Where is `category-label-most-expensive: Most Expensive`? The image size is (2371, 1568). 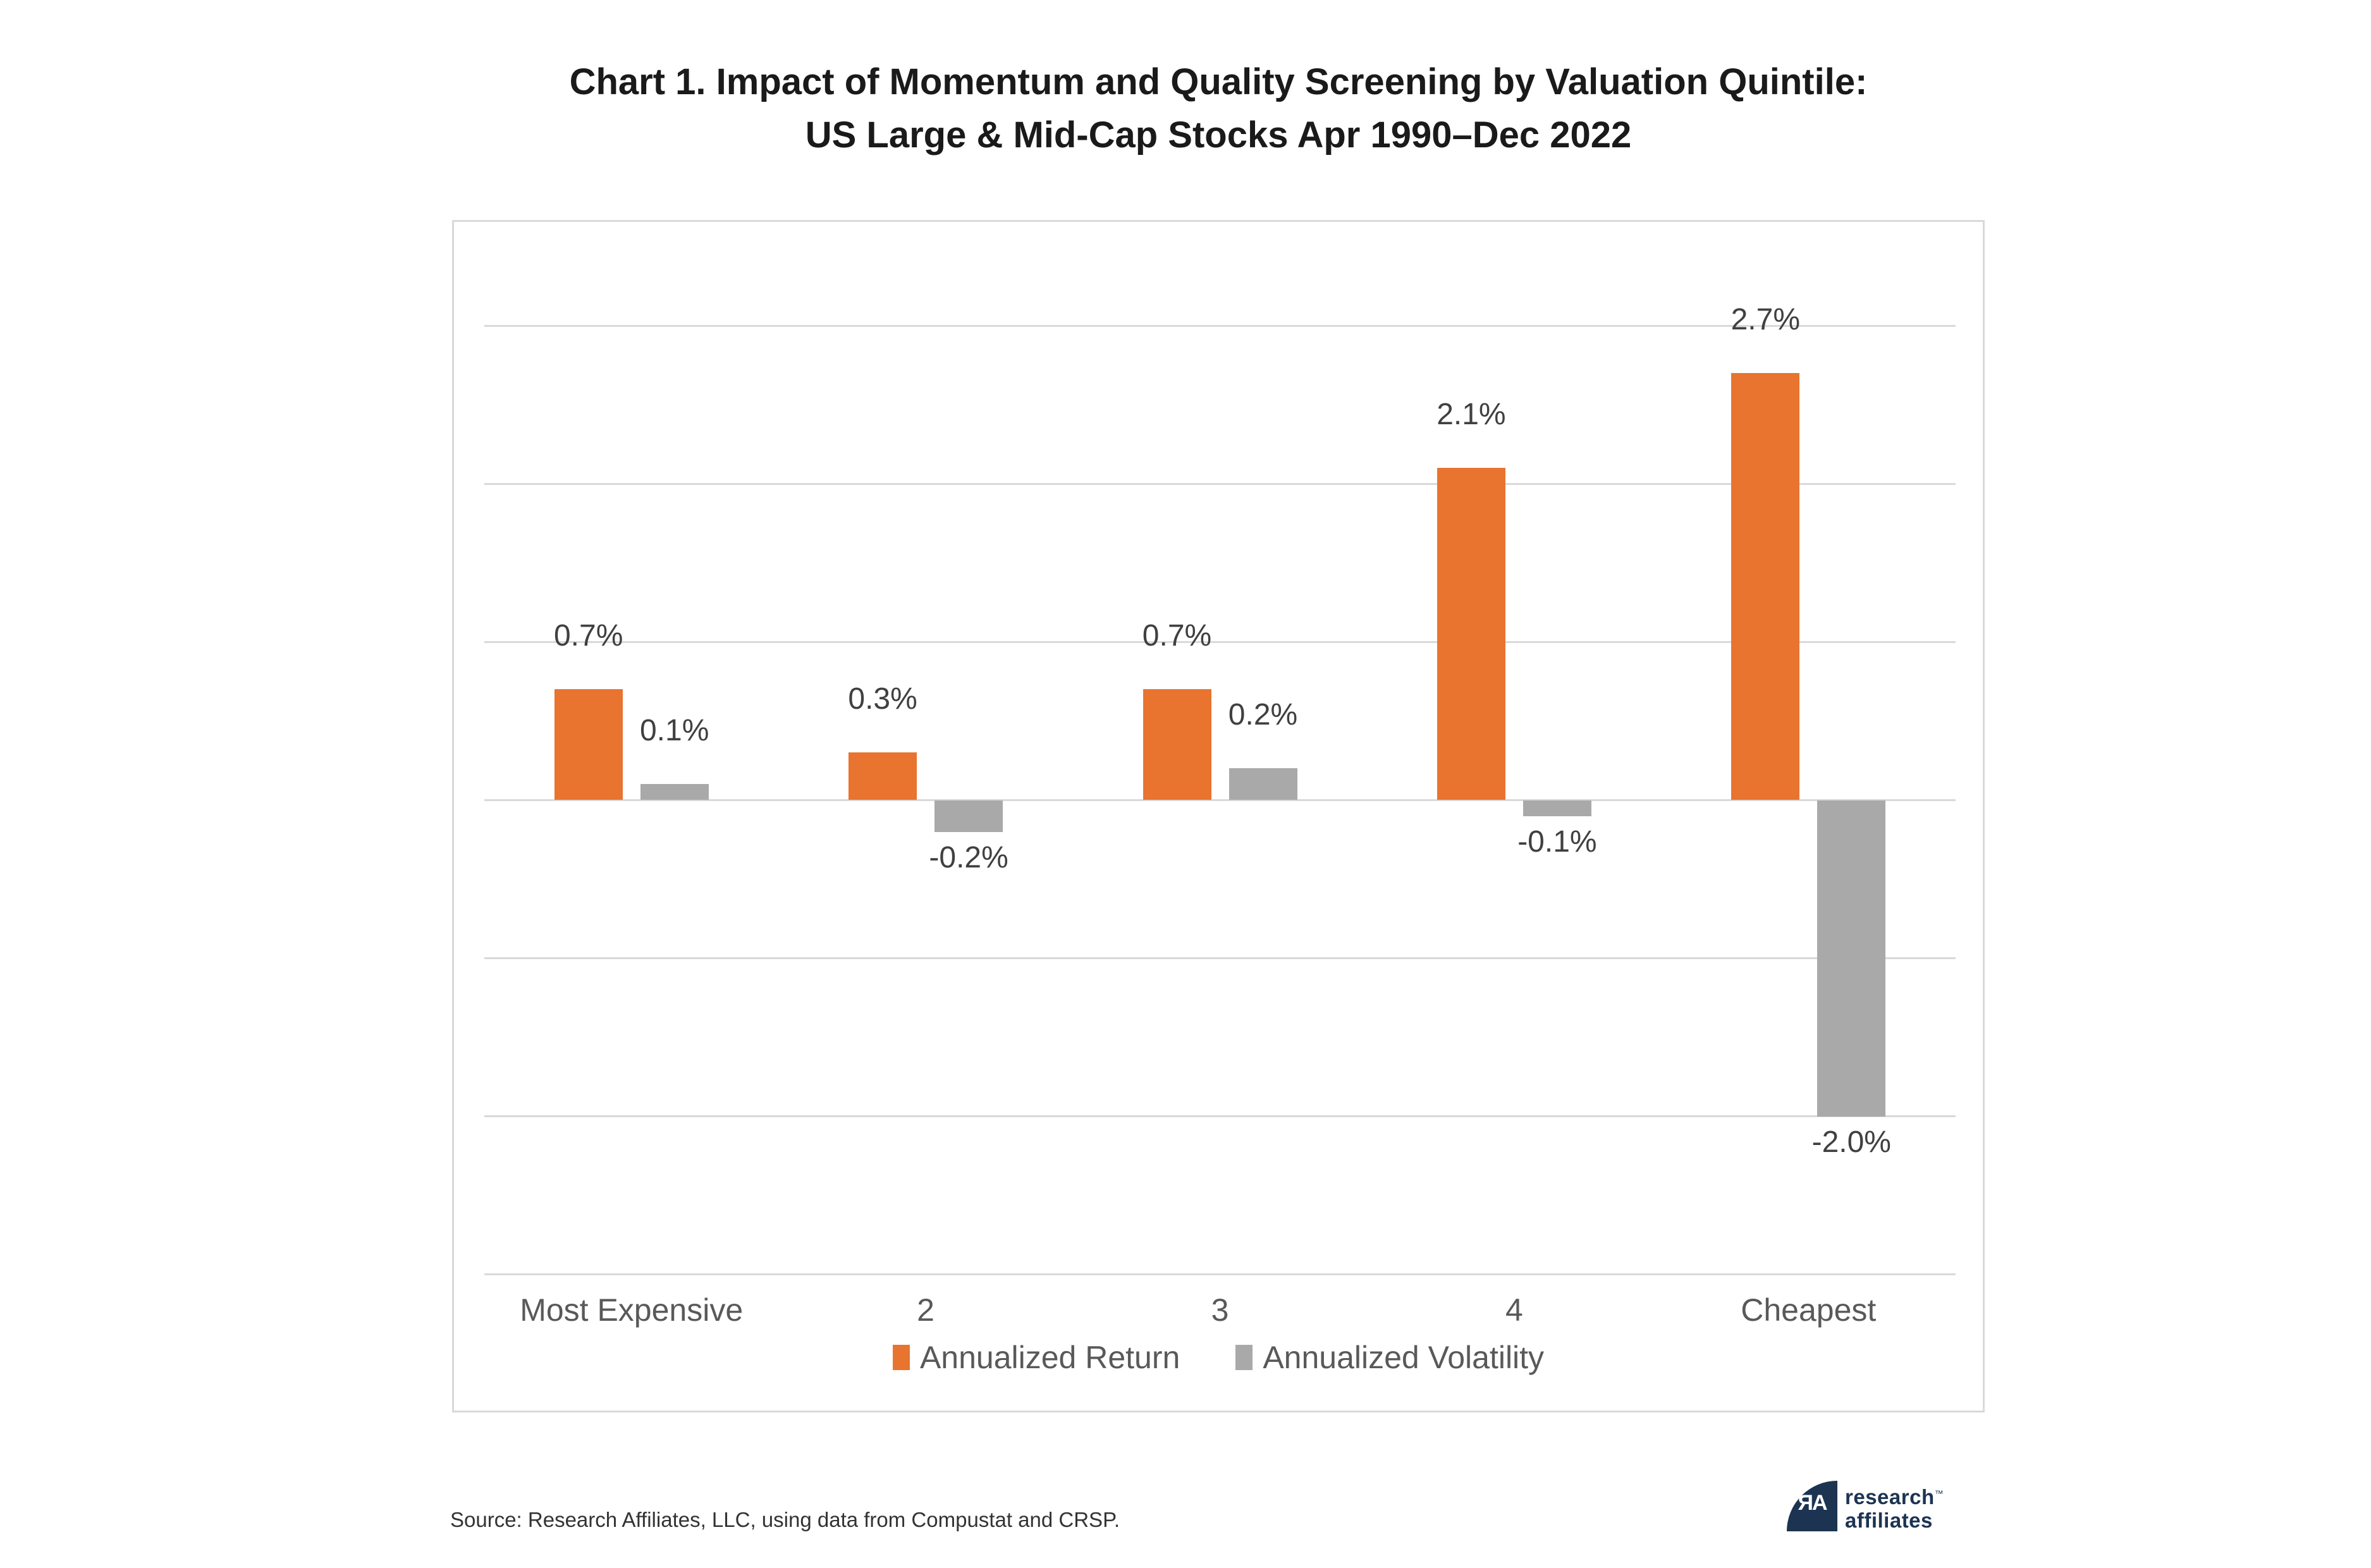 category-label-most-expensive: Most Expensive is located at coordinates (632, 1310).